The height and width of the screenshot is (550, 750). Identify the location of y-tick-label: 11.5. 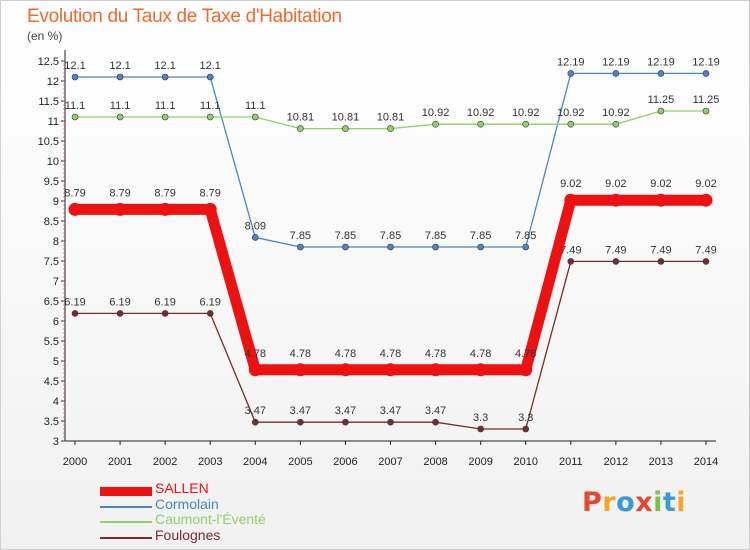
(48, 102).